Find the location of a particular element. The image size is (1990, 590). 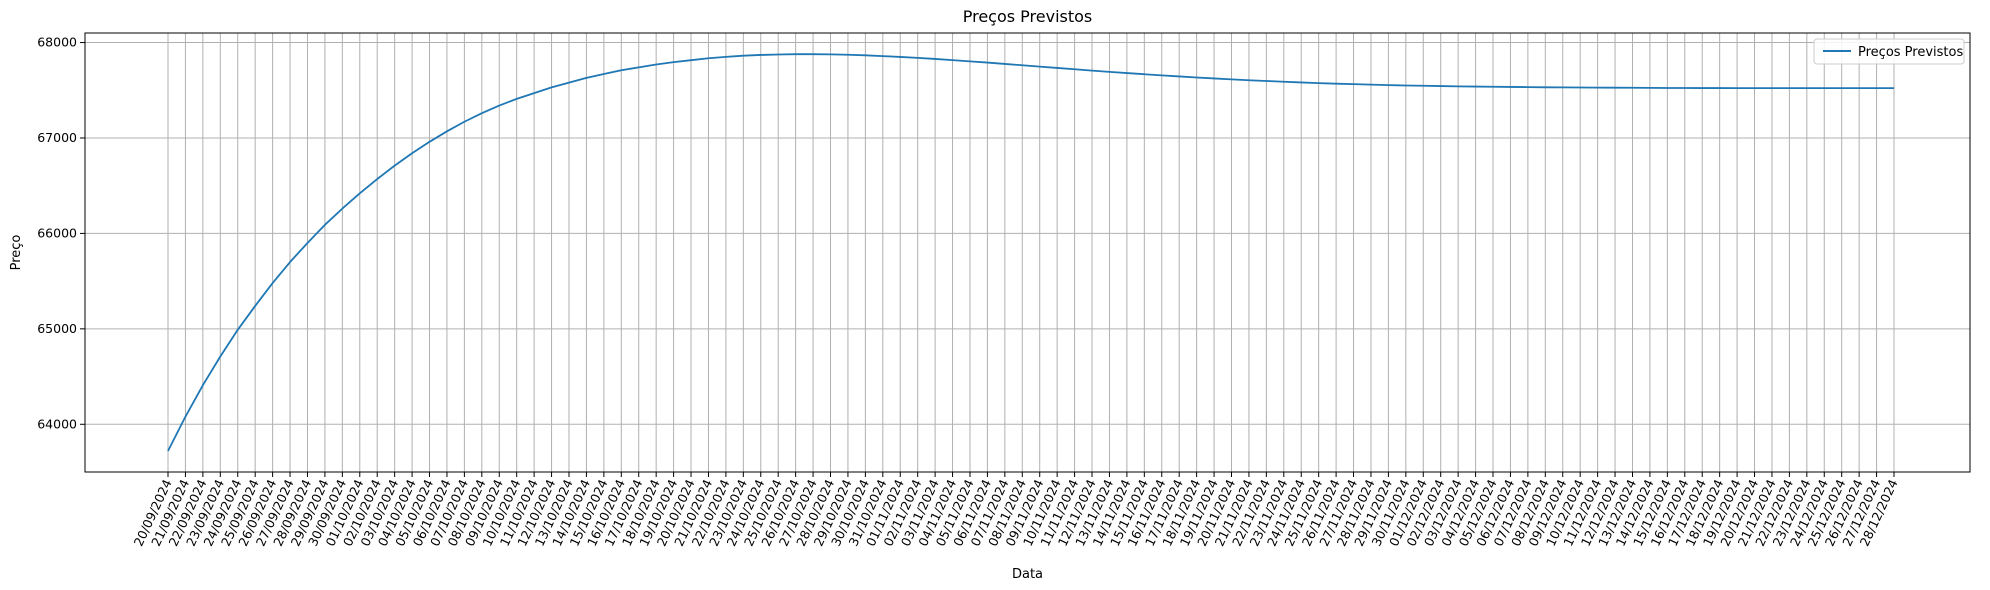

legend-box is located at coordinates (1889, 51).